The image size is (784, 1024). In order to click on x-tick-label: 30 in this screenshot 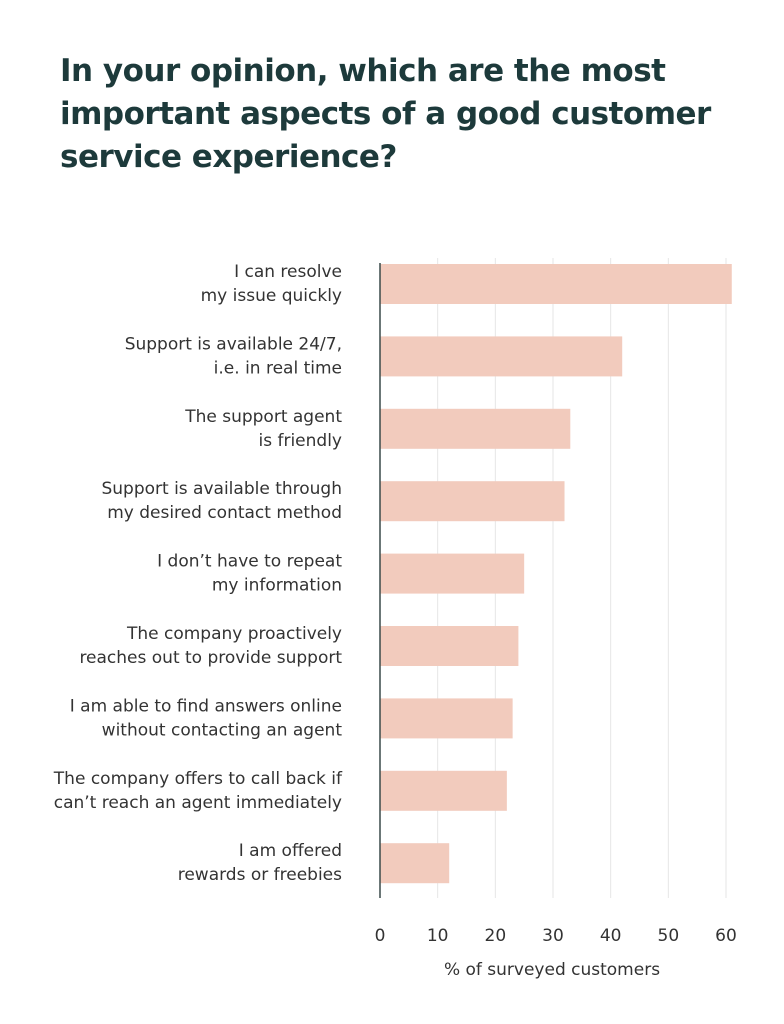, I will do `click(553, 936)`.